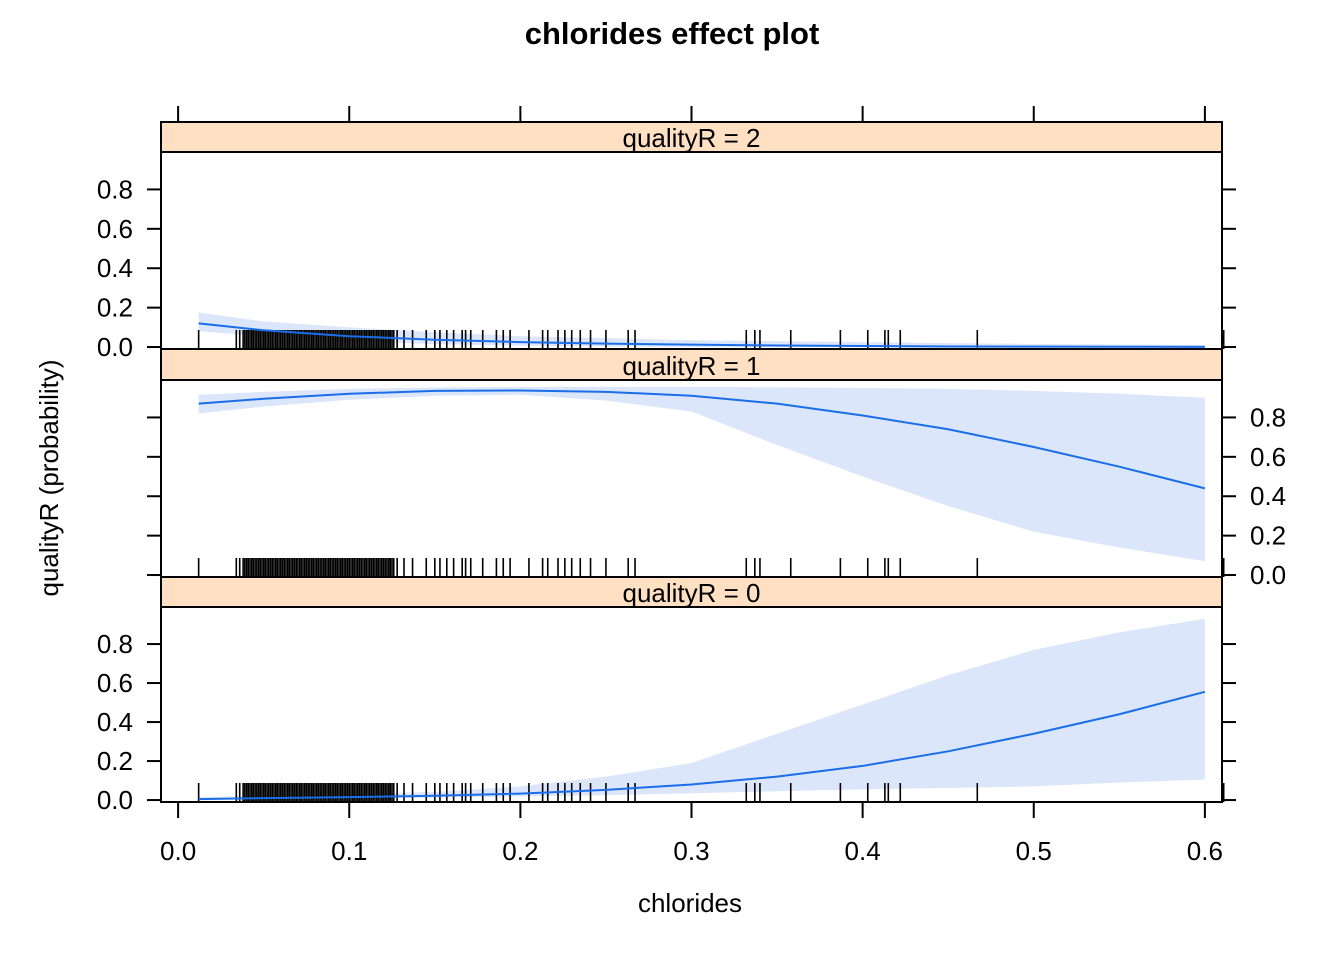 This screenshot has height=960, width=1344. I want to click on strip-label-1: qualityR = 1, so click(691, 366).